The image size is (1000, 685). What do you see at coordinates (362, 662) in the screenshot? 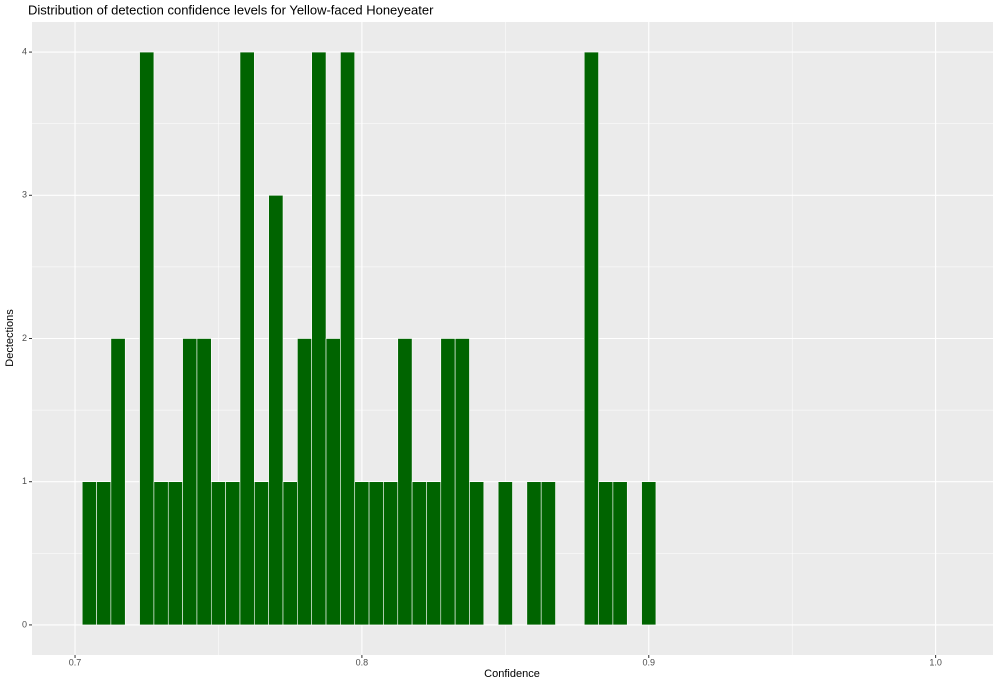
I see `x-tick-label: 0.8` at bounding box center [362, 662].